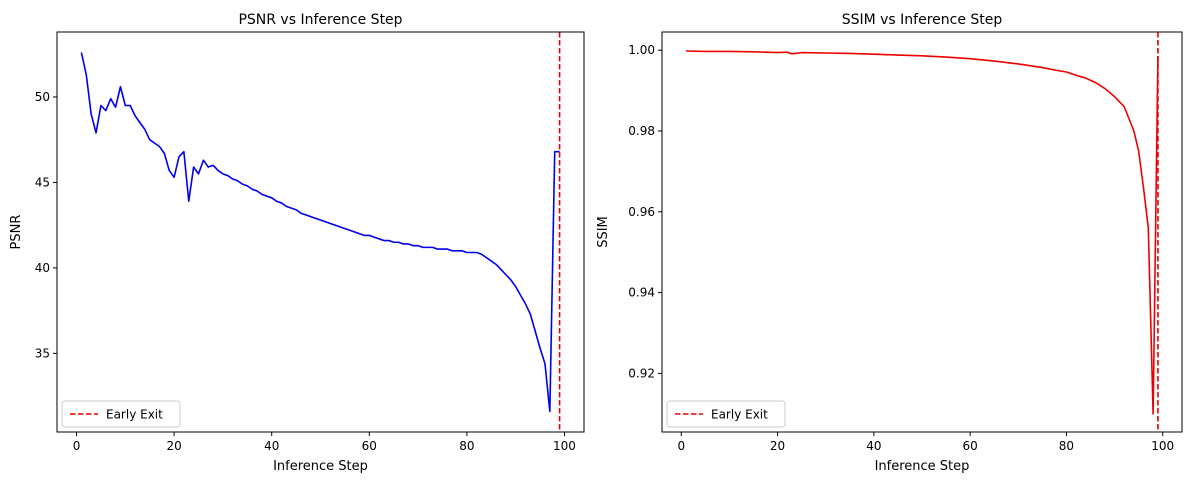 This screenshot has height=490, width=1189. I want to click on chart-1-x-tick-label: 40, so click(271, 446).